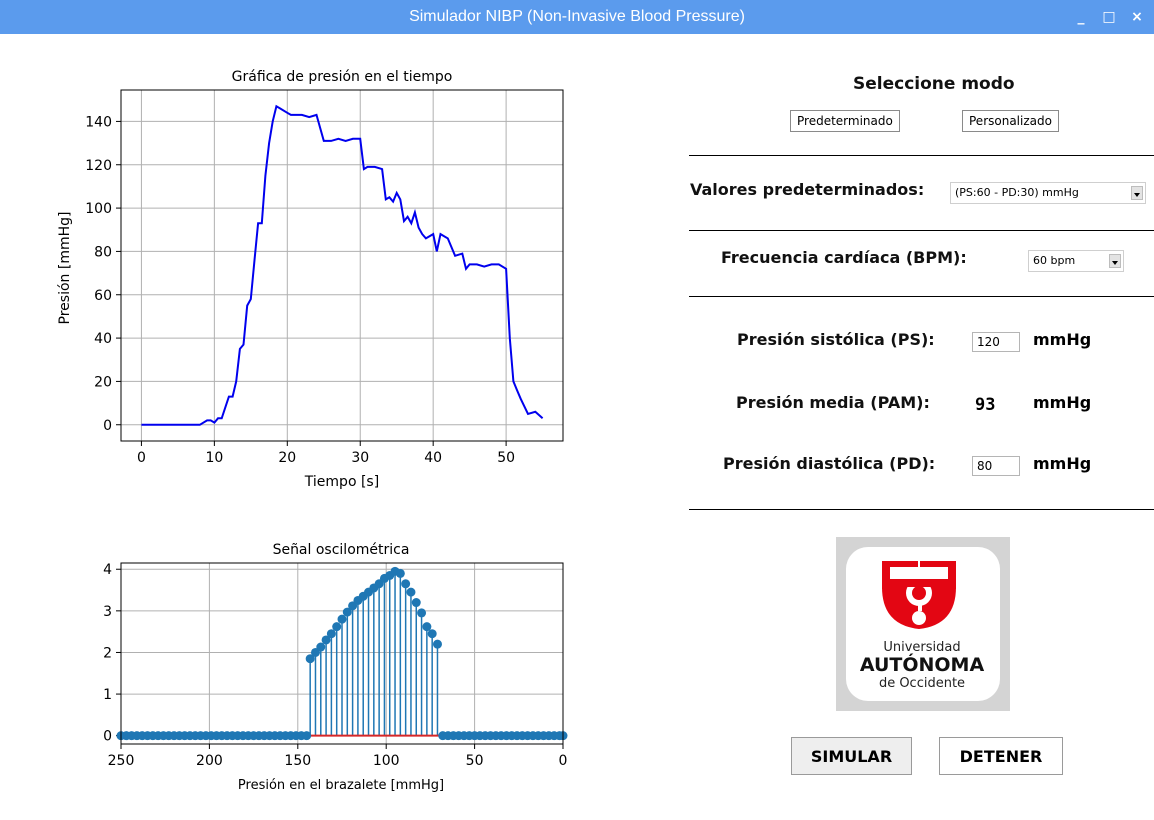 The height and width of the screenshot is (820, 1154). I want to click on systolic-unit: mmHg, so click(1062, 339).